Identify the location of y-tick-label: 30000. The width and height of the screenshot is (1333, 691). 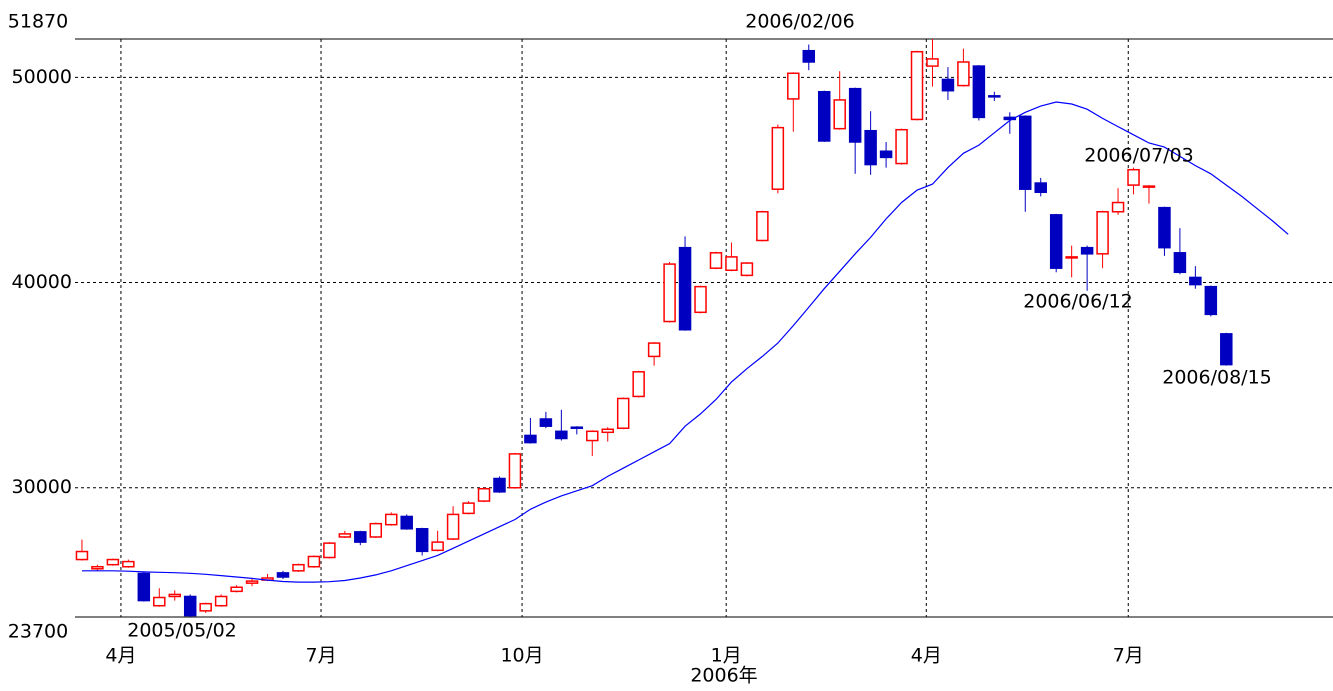
(42, 487).